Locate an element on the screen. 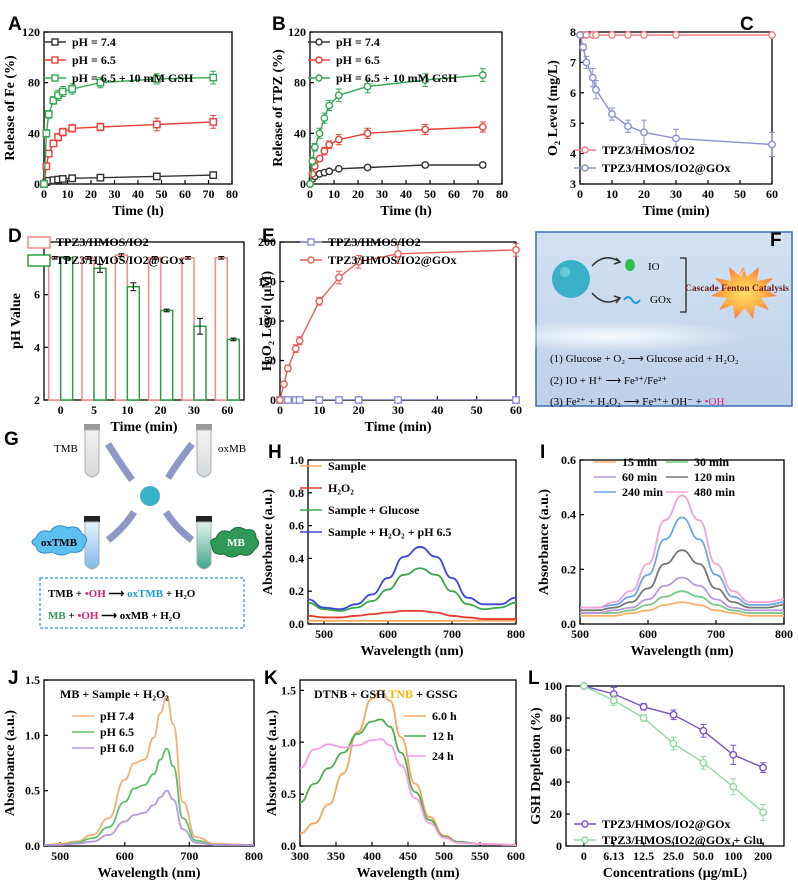 The height and width of the screenshot is (886, 798). y-tick-label: 80 is located at coordinates (34, 83).